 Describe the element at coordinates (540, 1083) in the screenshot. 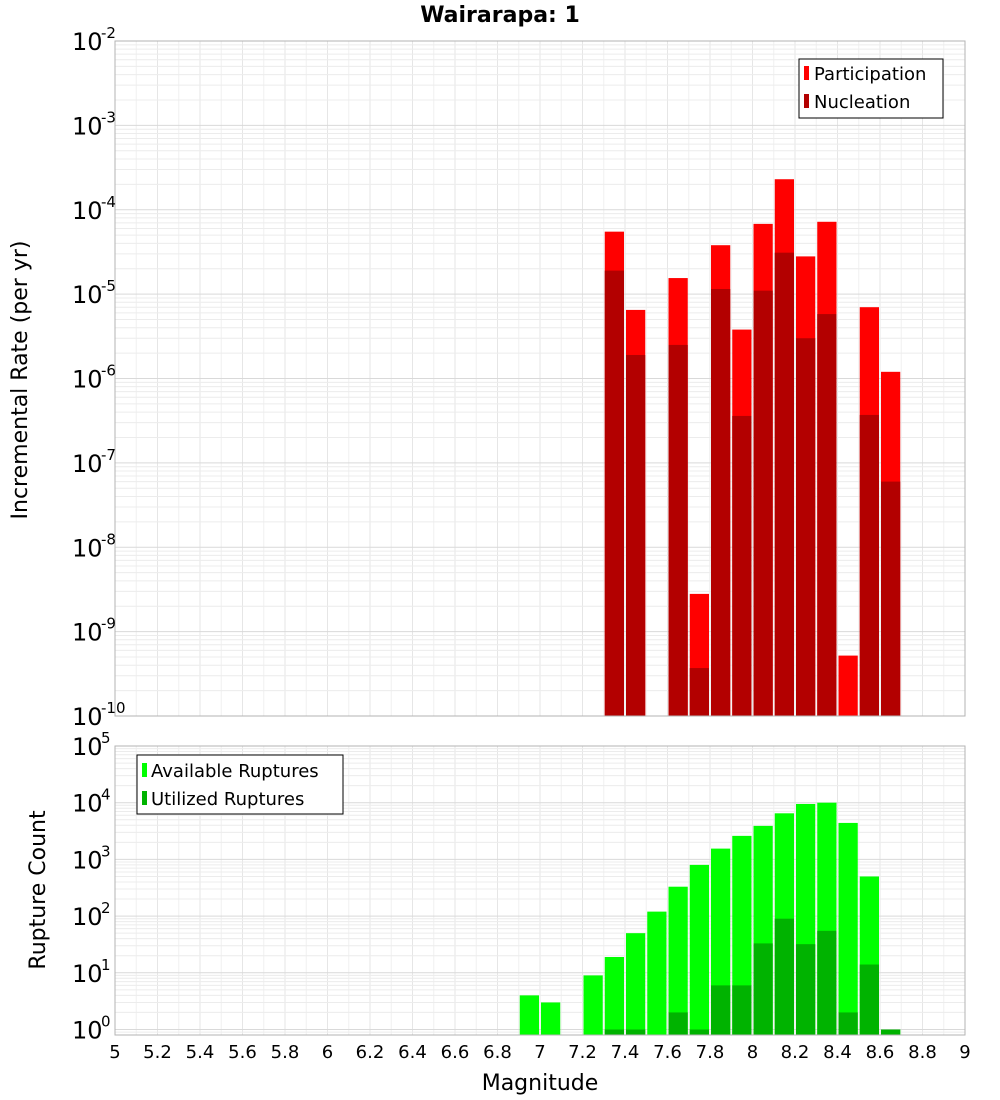

I see `x-axis-title: Magnitude` at that location.